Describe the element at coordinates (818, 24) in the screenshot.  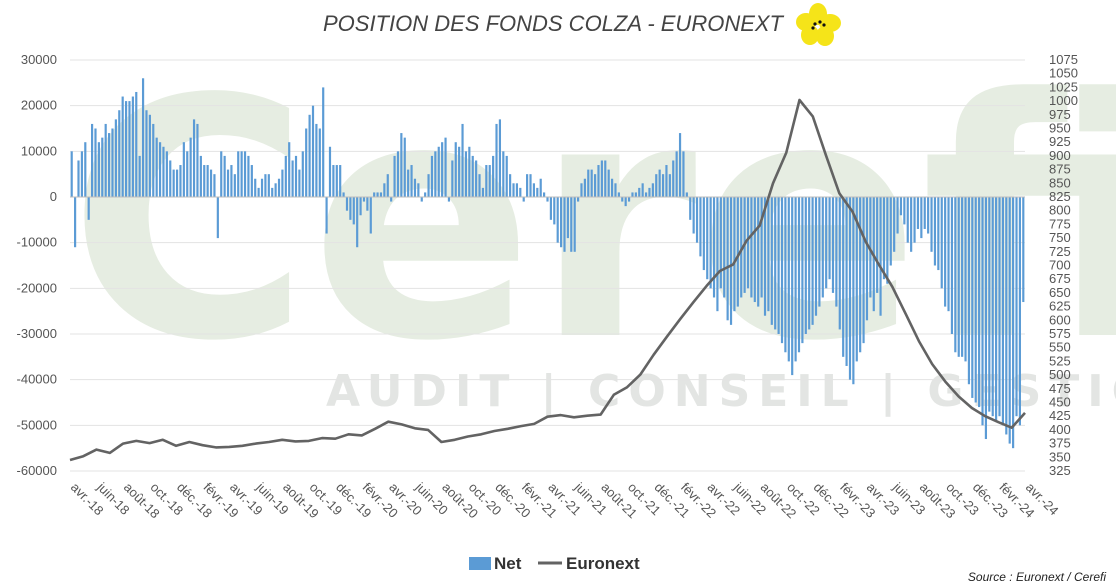
I see `rapeseed-flower-icon` at that location.